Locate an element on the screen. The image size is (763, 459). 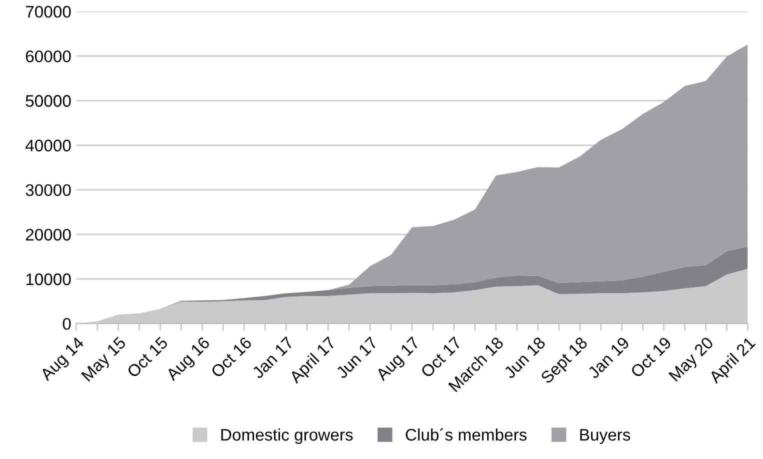
y-tick-label: 30000 is located at coordinates (48, 190).